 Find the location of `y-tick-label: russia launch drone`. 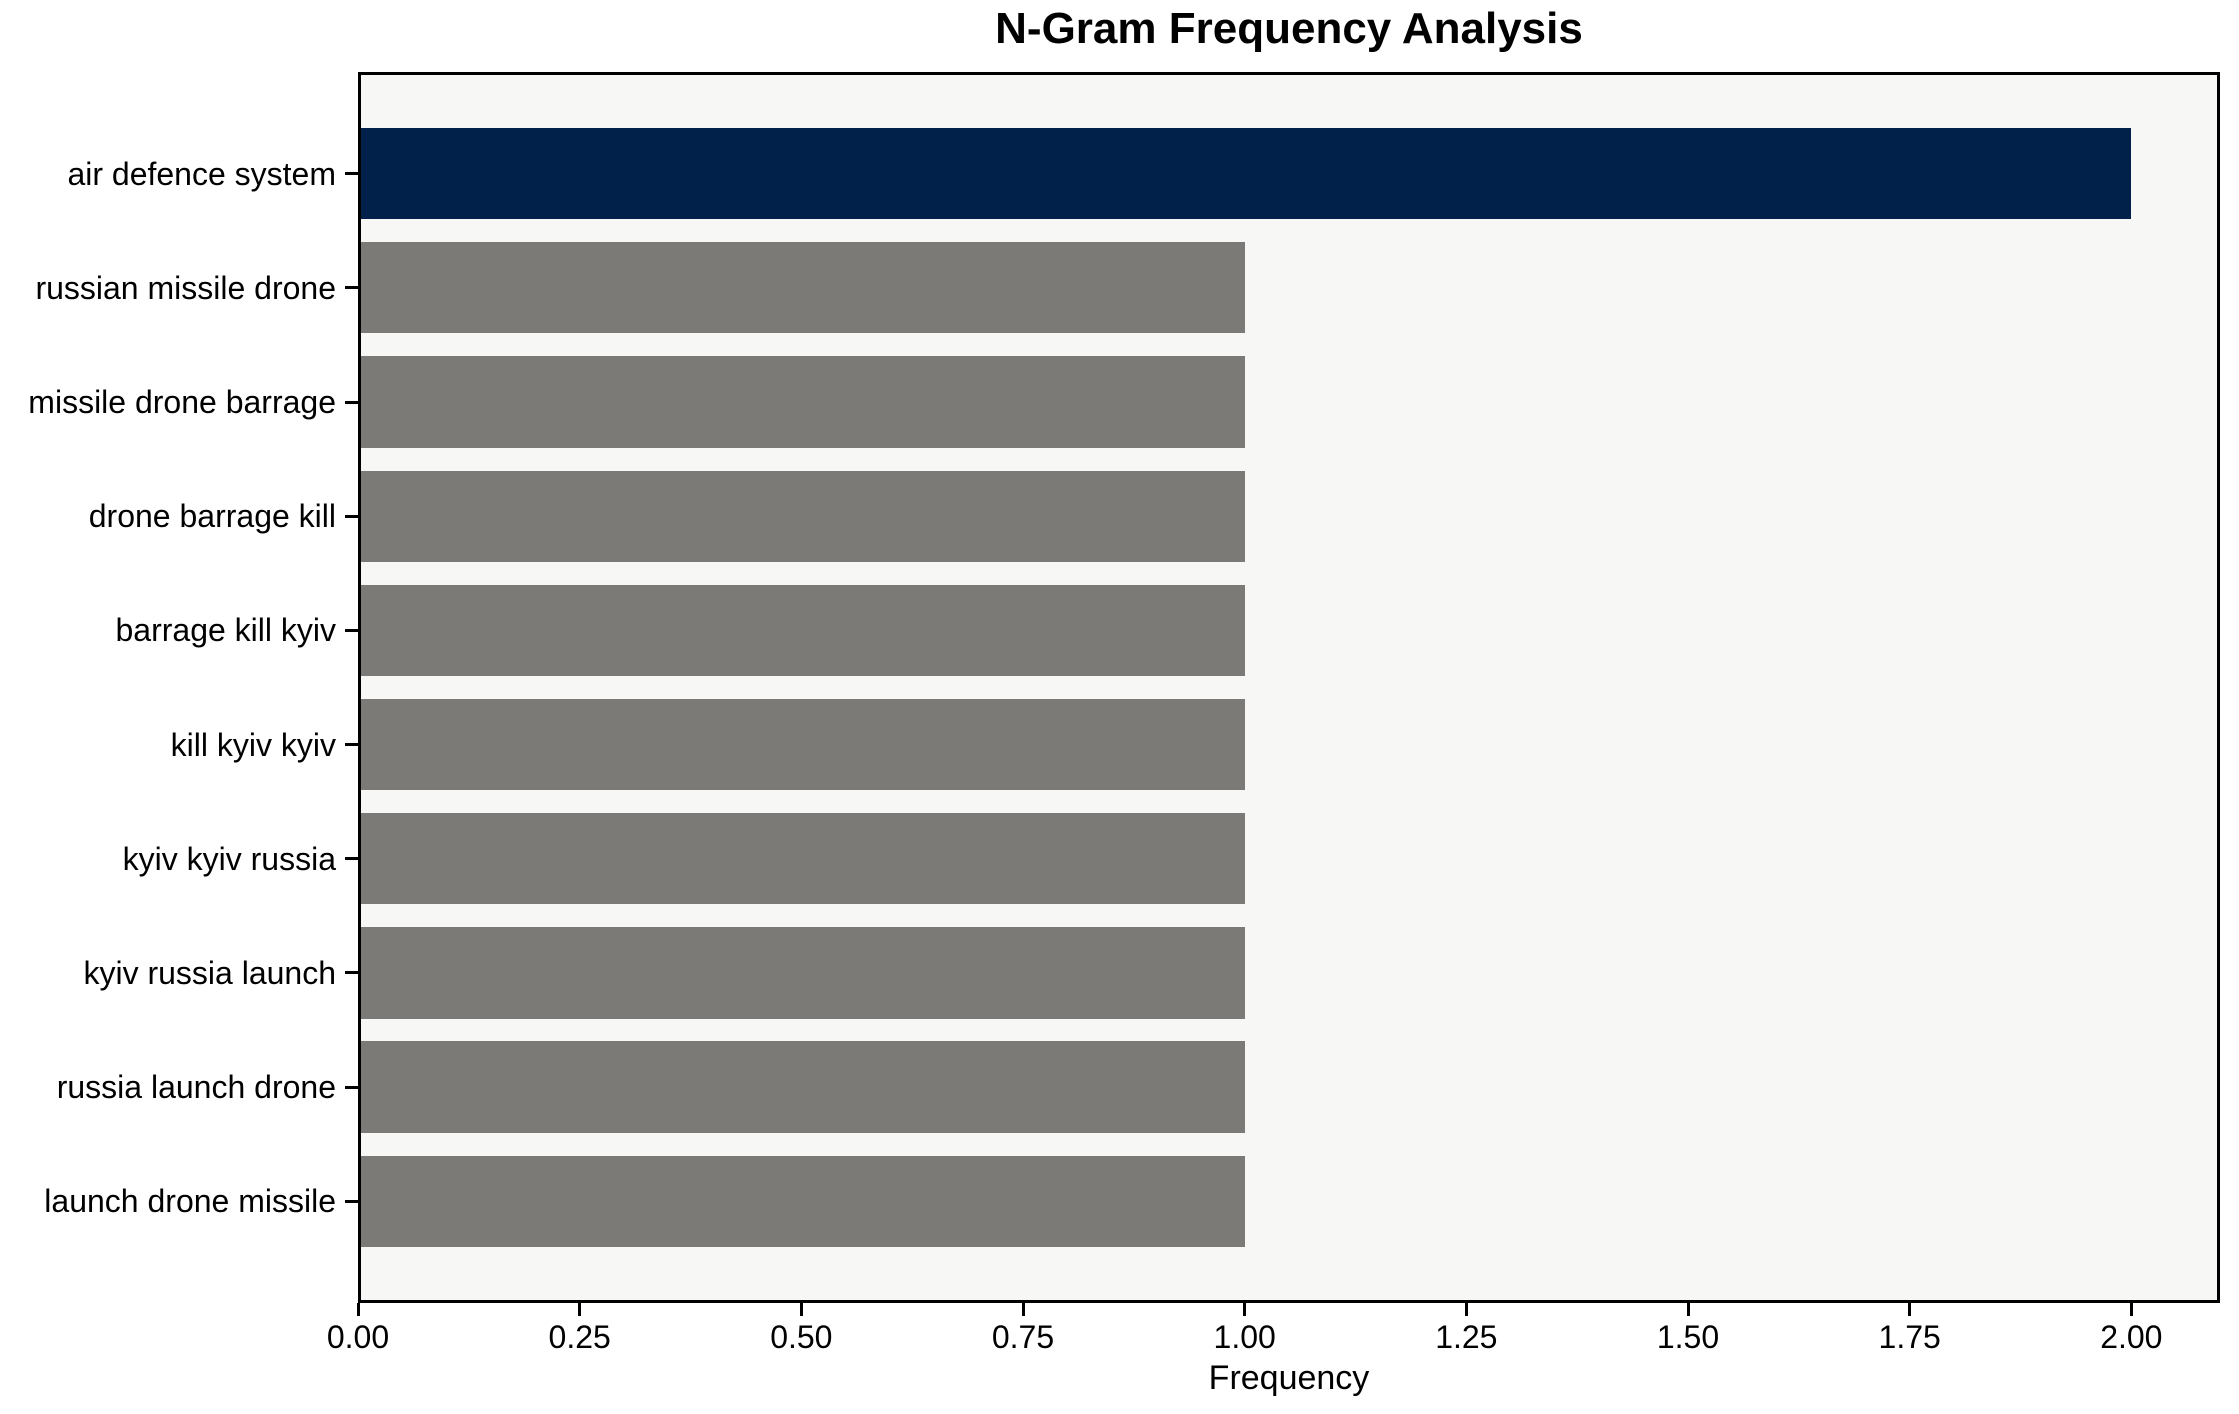

y-tick-label: russia launch drone is located at coordinates (196, 1087).